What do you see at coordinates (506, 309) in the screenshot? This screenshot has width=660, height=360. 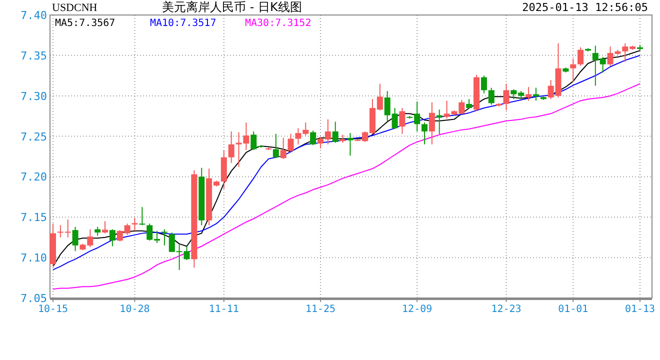 I see `x-tick-label: 12-23` at bounding box center [506, 309].